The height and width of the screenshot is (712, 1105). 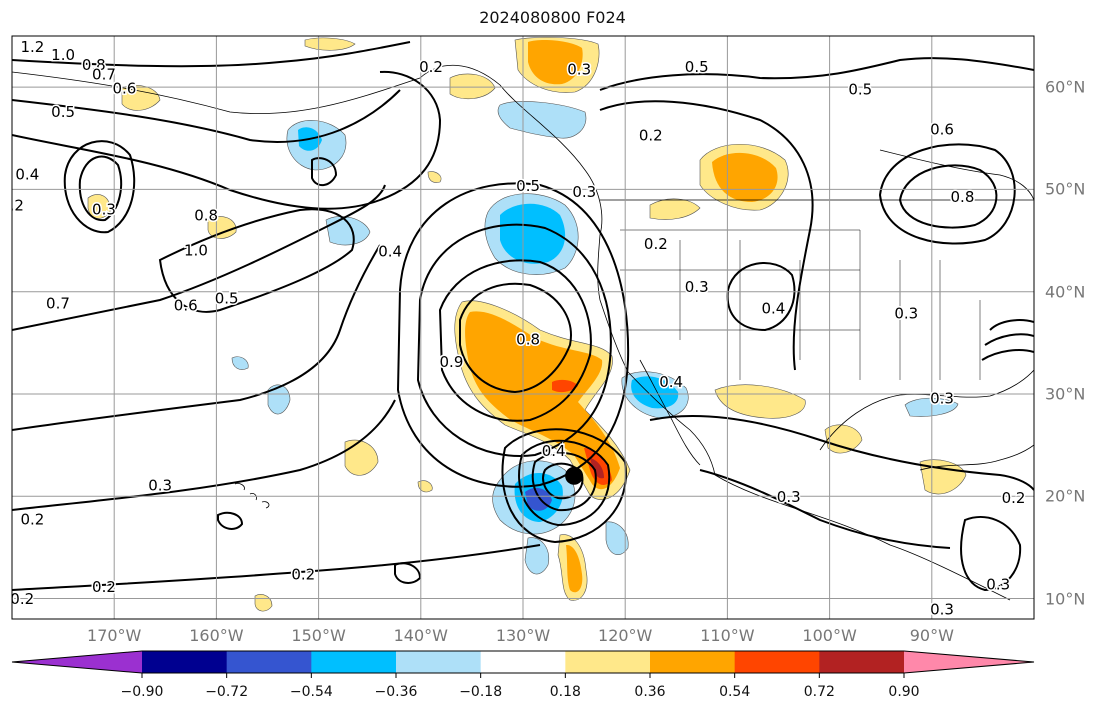 What do you see at coordinates (1065, 292) in the screenshot?
I see `latitude-tick-label: 40°N` at bounding box center [1065, 292].